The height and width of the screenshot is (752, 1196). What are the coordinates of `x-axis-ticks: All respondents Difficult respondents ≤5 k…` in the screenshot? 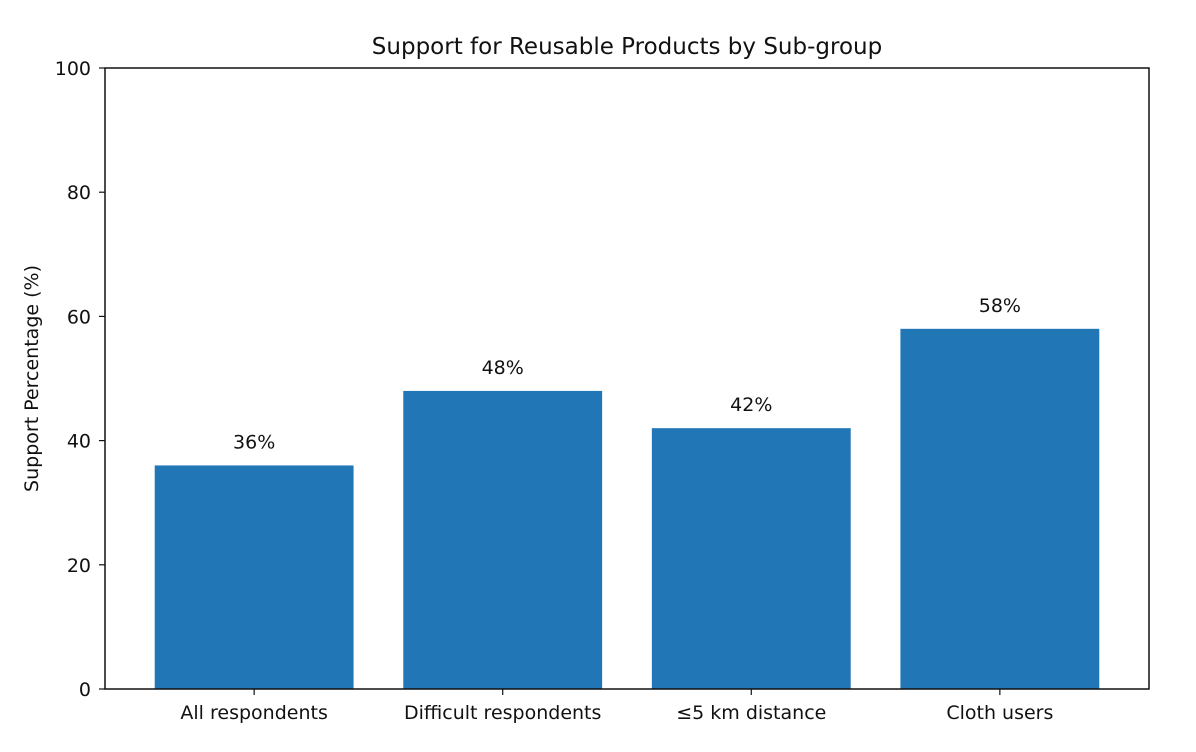 It's located at (616, 706).